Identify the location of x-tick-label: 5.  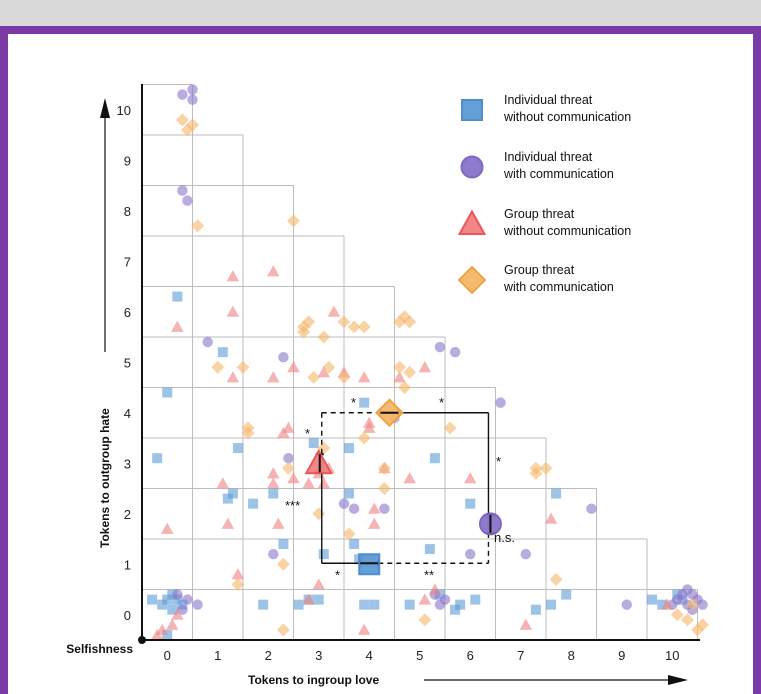
(419, 655).